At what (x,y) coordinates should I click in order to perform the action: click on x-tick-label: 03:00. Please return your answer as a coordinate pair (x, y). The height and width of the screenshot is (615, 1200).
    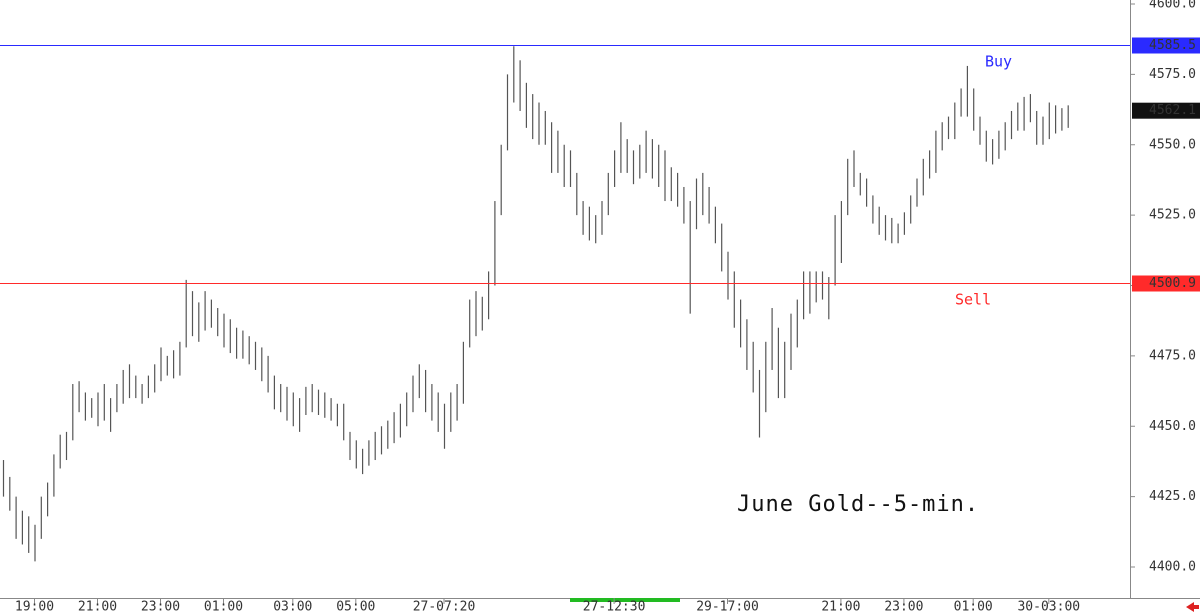
    Looking at the image, I should click on (292, 607).